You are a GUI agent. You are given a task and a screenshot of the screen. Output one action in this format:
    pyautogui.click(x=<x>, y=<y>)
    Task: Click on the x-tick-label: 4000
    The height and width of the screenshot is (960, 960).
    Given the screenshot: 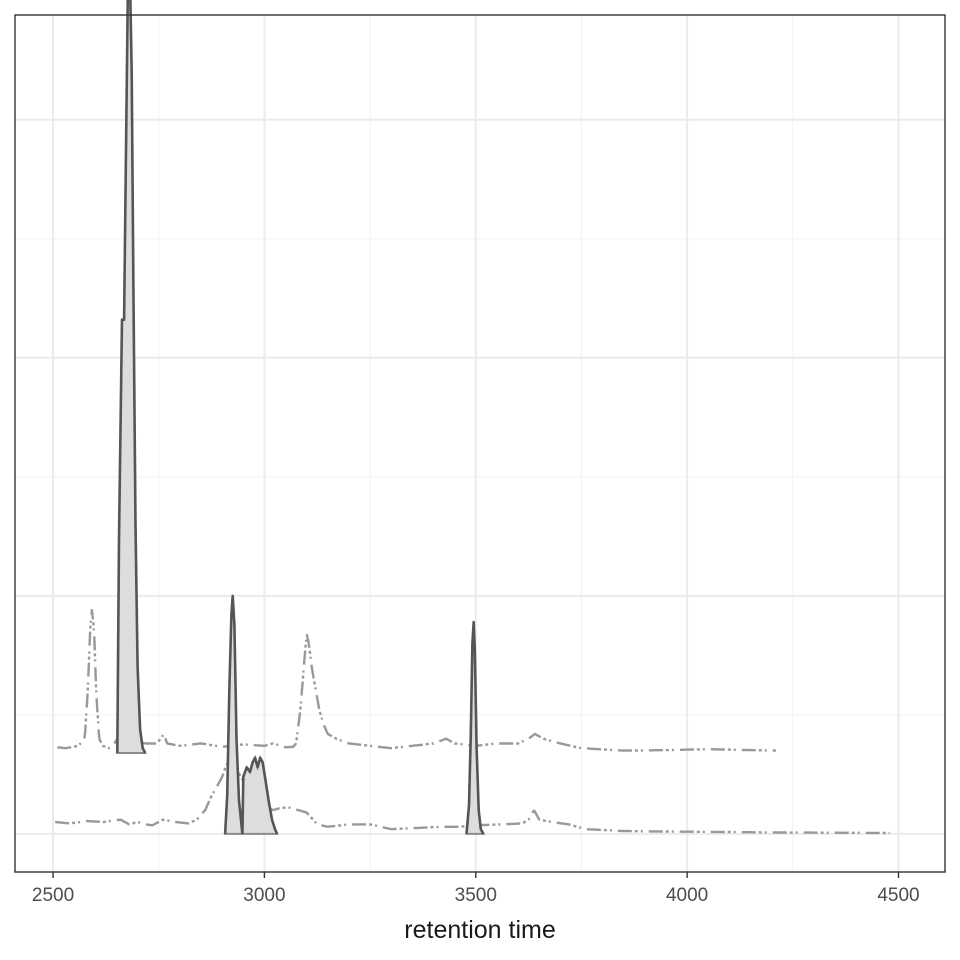 What is the action you would take?
    pyautogui.click(x=687, y=895)
    